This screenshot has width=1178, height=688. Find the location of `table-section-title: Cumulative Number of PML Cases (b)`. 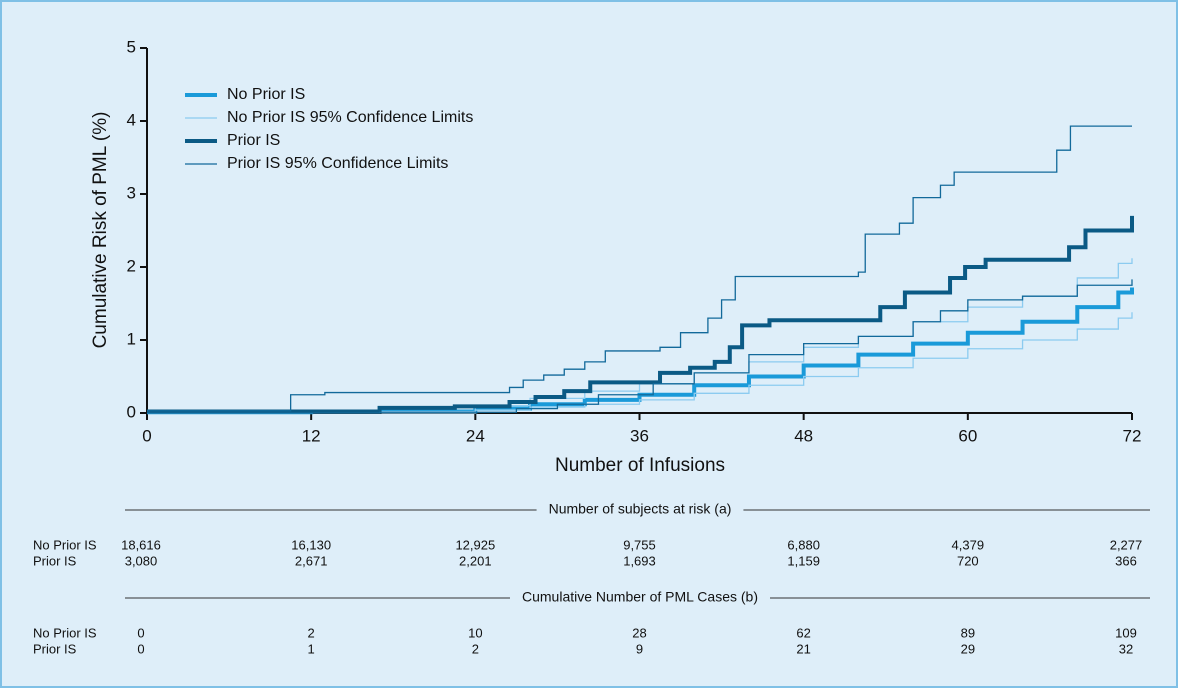

table-section-title: Cumulative Number of PML Cases (b) is located at coordinates (640, 597).